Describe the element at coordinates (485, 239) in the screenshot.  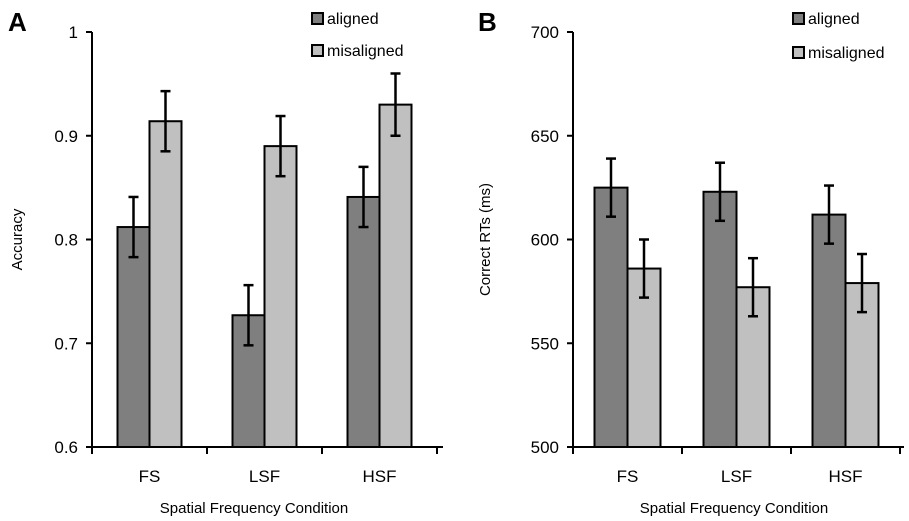
I see `y-axis-title: Correct RTs (ms)` at that location.